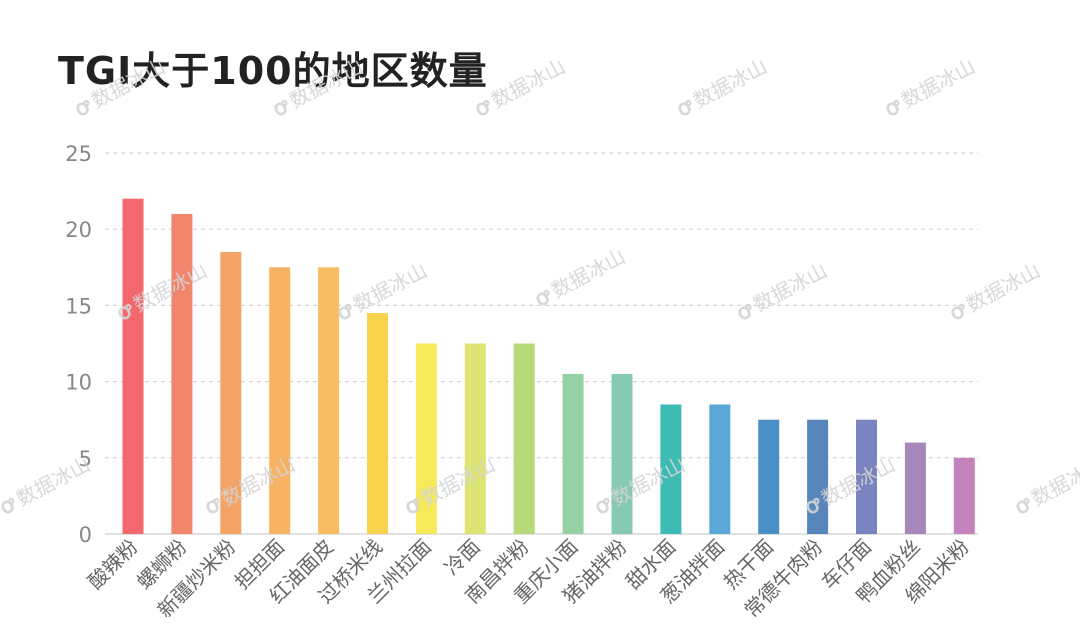 The image size is (1080, 636). I want to click on y-tick-label: 15, so click(78, 306).